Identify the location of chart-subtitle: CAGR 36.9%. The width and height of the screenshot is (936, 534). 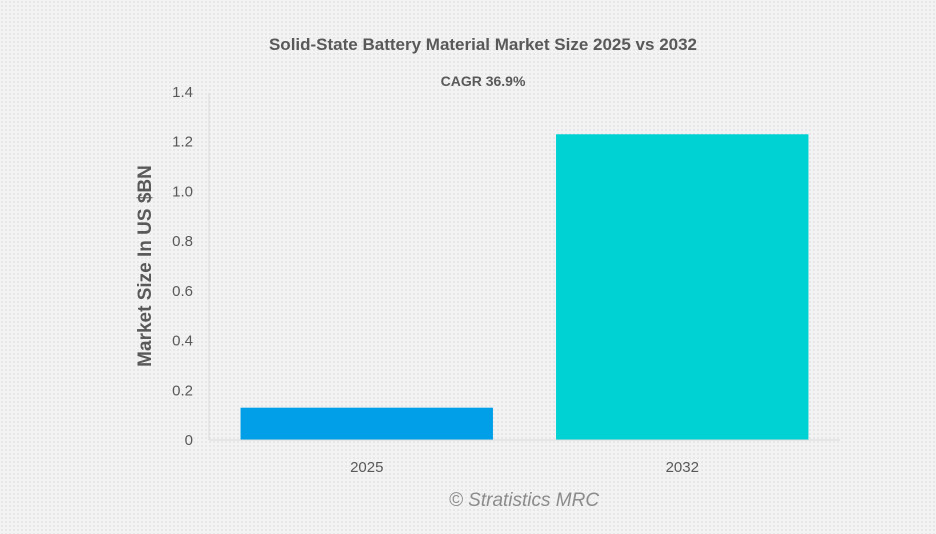
(483, 81).